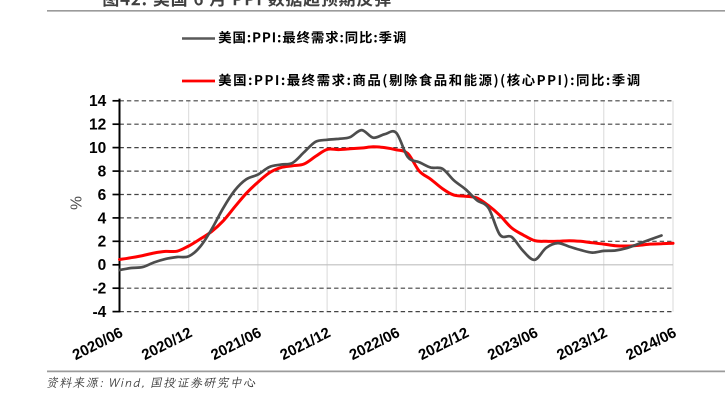 The height and width of the screenshot is (408, 725). I want to click on svg-text: -2, so click(100, 289).